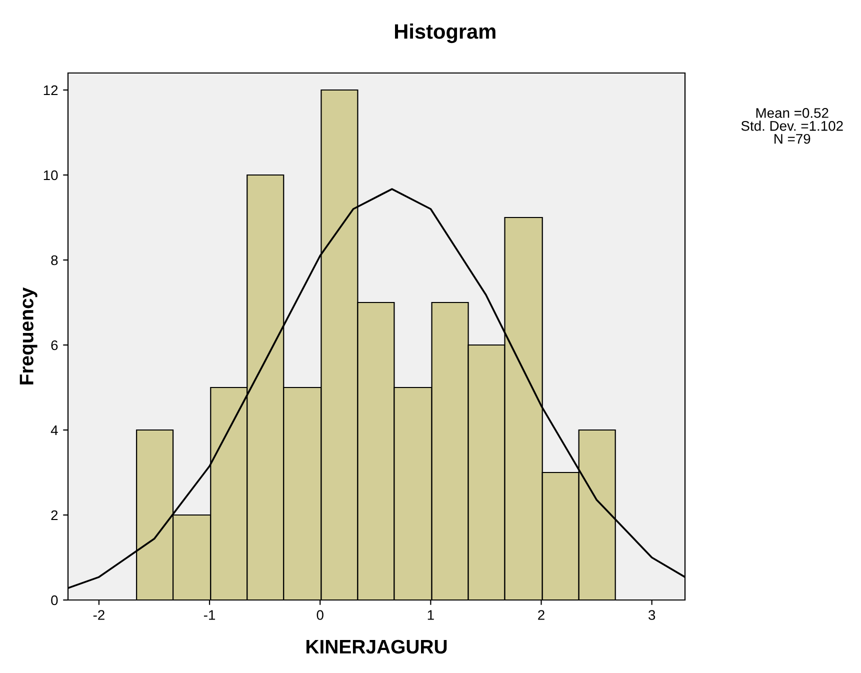 Image resolution: width=861 pixels, height=673 pixels. What do you see at coordinates (54, 260) in the screenshot?
I see `y-tick-label: 8` at bounding box center [54, 260].